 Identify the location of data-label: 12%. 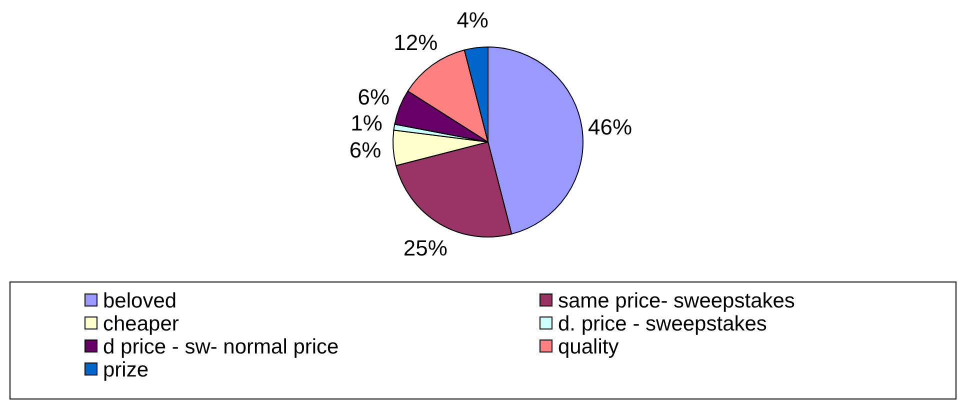
(416, 43).